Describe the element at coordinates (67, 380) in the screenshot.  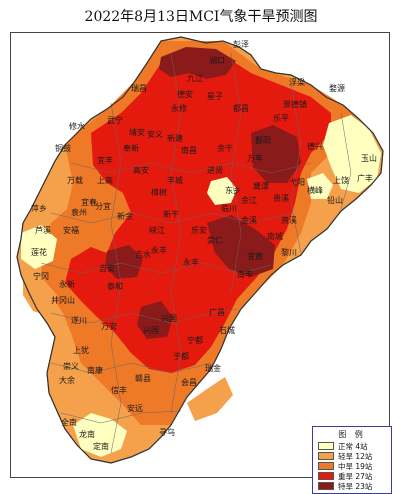
I see `place-label: 大余` at that location.